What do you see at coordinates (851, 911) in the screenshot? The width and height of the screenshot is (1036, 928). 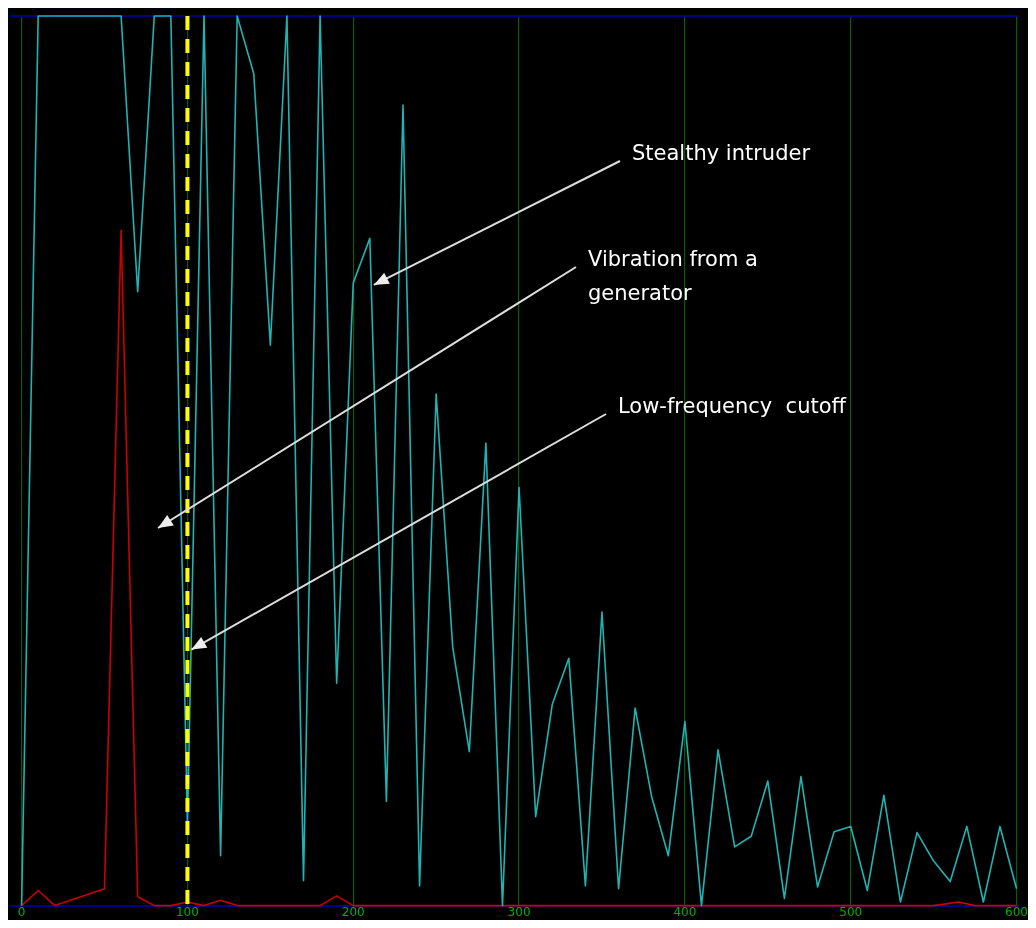 I see `x-tick-label: 500` at bounding box center [851, 911].